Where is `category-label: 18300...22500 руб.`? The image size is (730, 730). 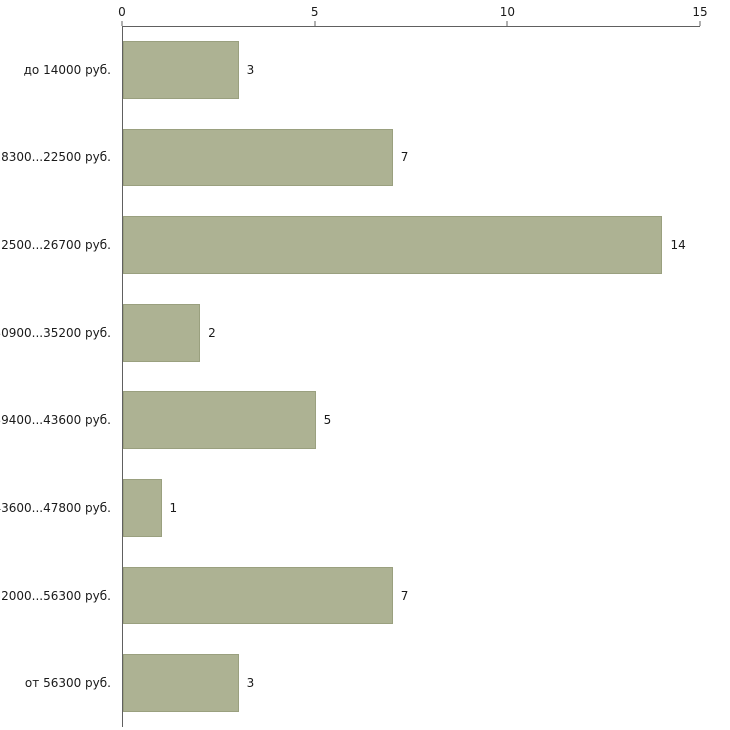
category-label: 18300...22500 руб. is located at coordinates (55, 157).